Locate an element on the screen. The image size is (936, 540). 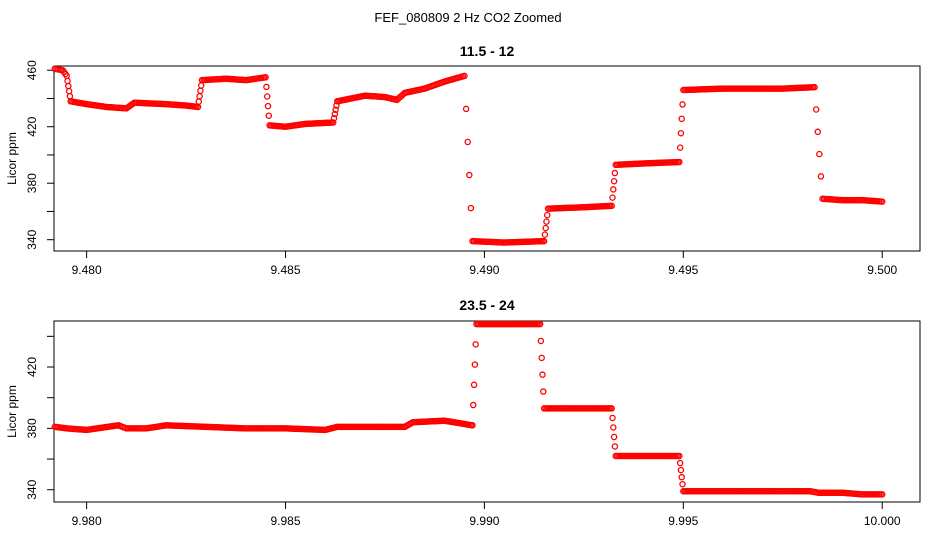
x-tick-label: 9.995 is located at coordinates (683, 521).